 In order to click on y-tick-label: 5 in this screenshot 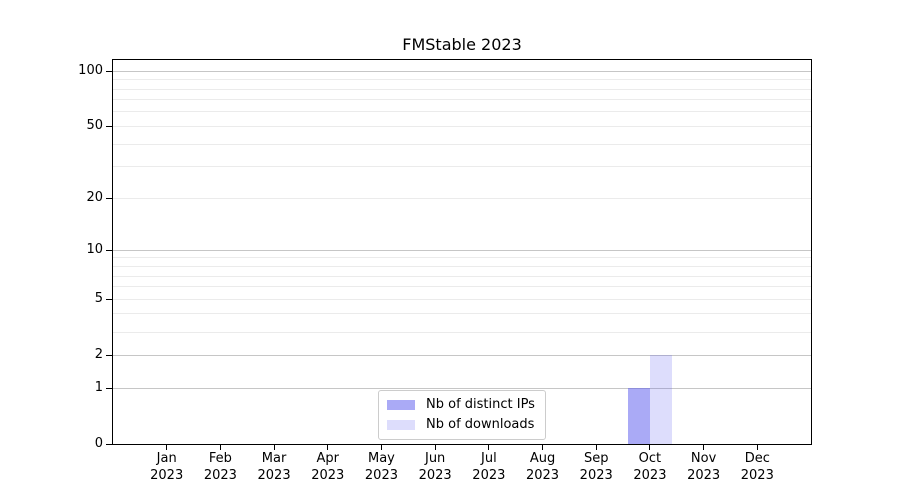, I will do `click(98, 299)`.